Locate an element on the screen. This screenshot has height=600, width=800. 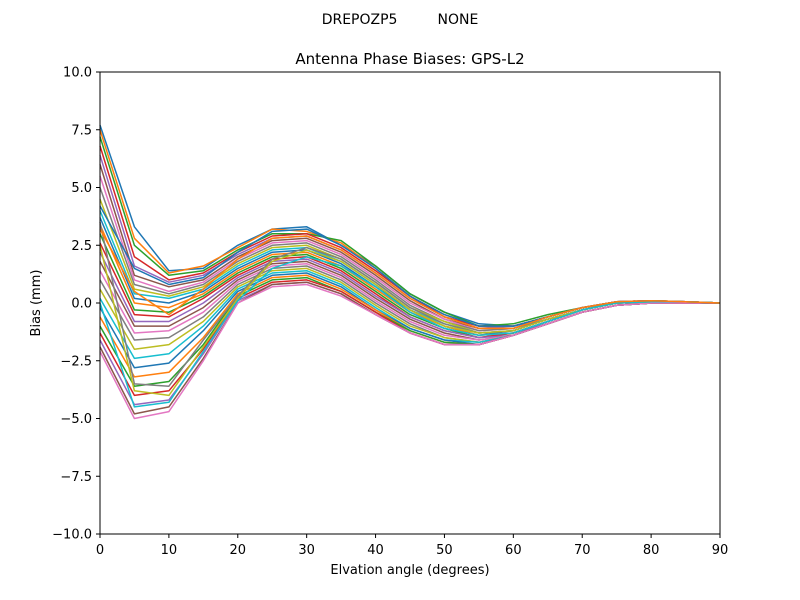
y-tick-label: 0.0 is located at coordinates (81, 304).